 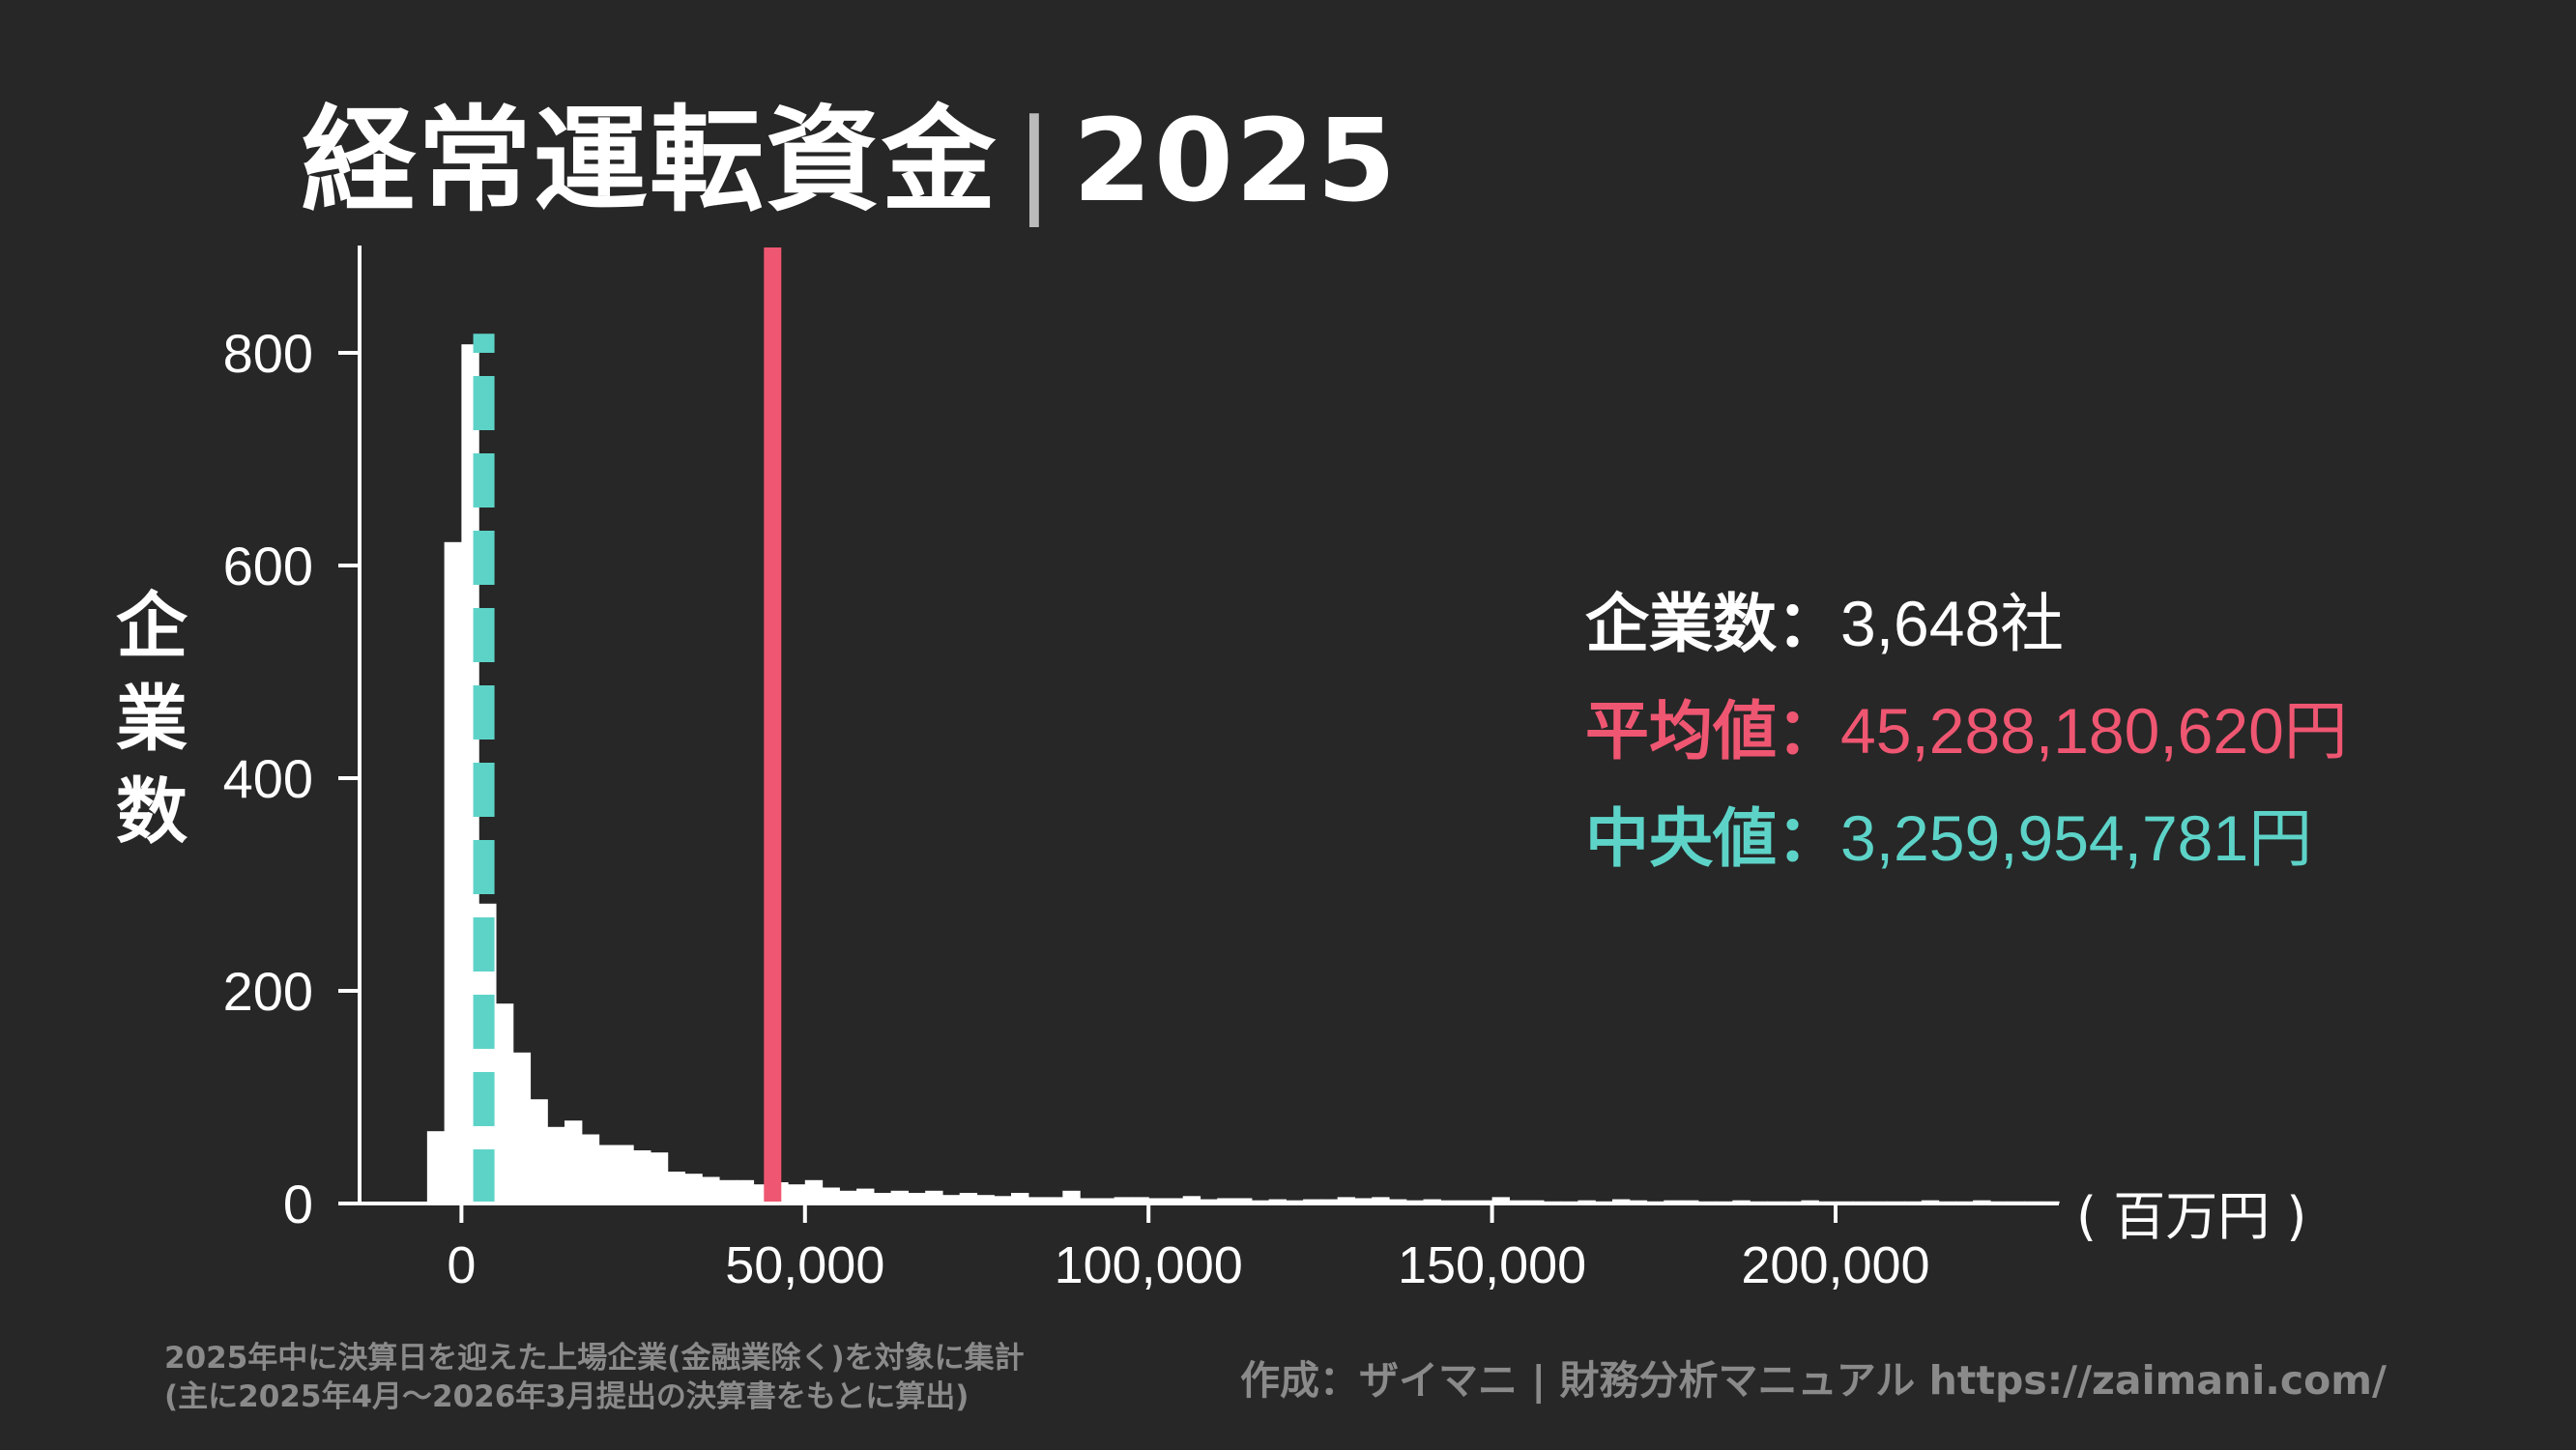 What do you see at coordinates (2076, 838) in the screenshot?
I see `stat-median-value: 3,259,954,781円` at bounding box center [2076, 838].